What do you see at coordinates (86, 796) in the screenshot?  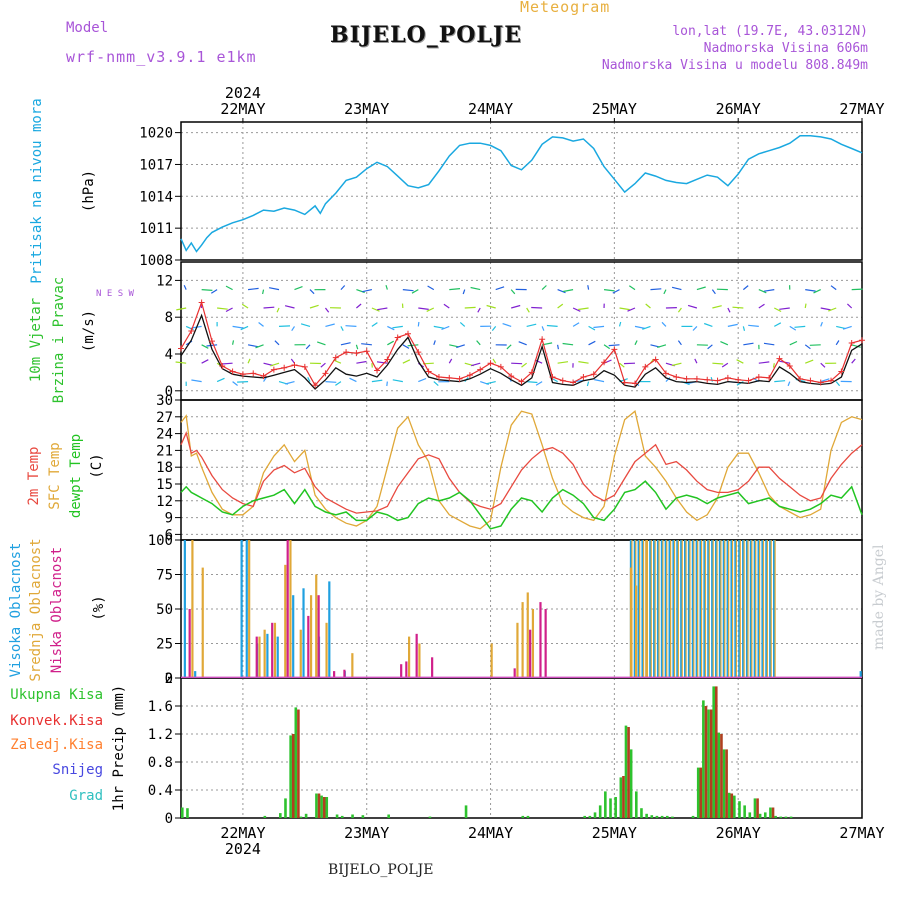 I see `precip-legend-label: Grad` at bounding box center [86, 796].